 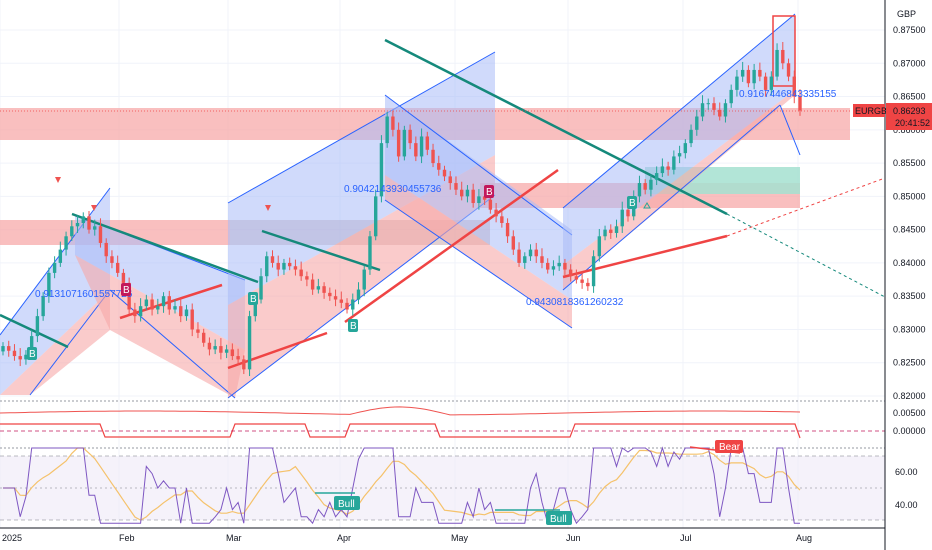 What do you see at coordinates (874, 111) in the screenshot?
I see `svg-text: EURGBP` at bounding box center [874, 111].